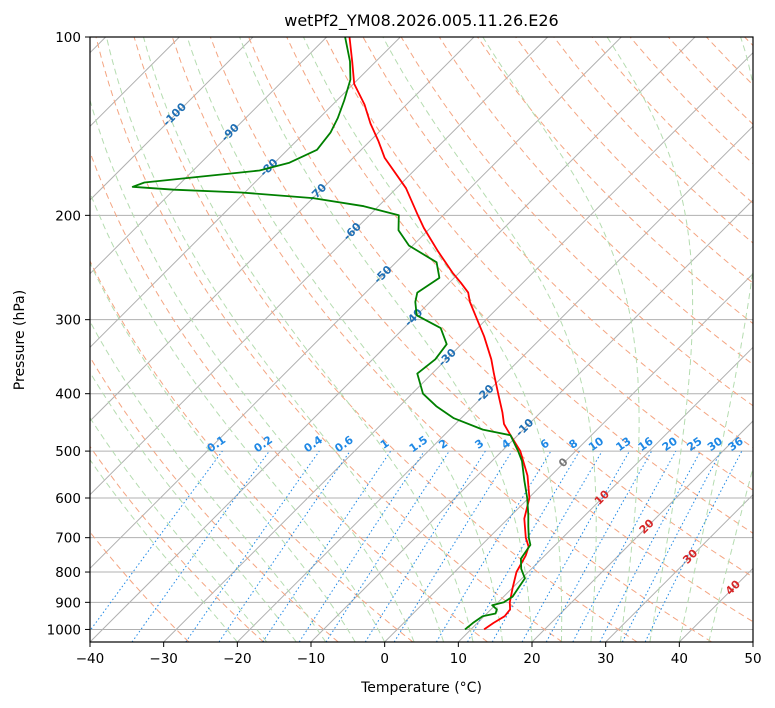  What do you see at coordinates (679, 659) in the screenshot?
I see `x-tick-label: 40` at bounding box center [679, 659].